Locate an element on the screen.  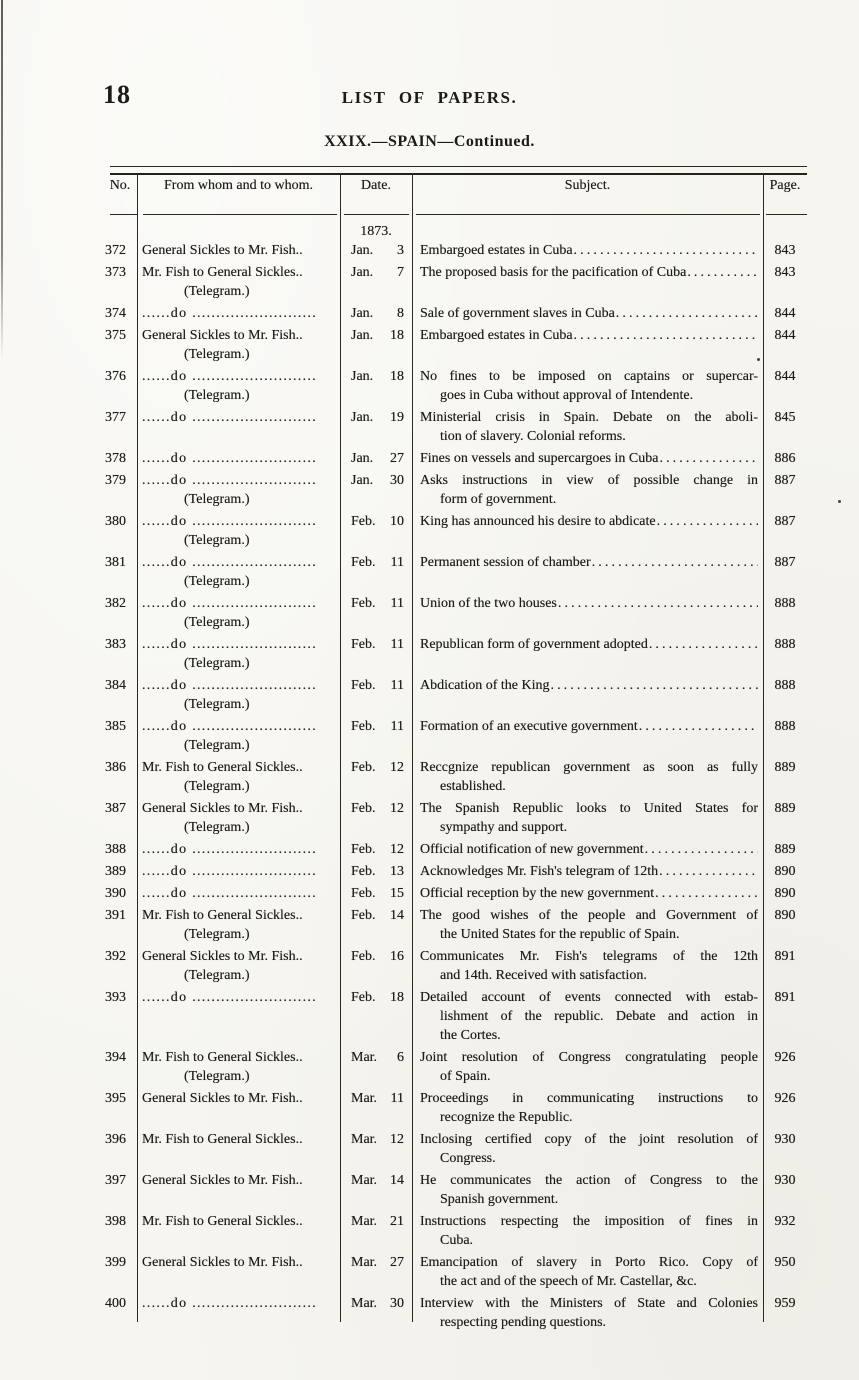
date-day: 30 is located at coordinates (397, 1303).